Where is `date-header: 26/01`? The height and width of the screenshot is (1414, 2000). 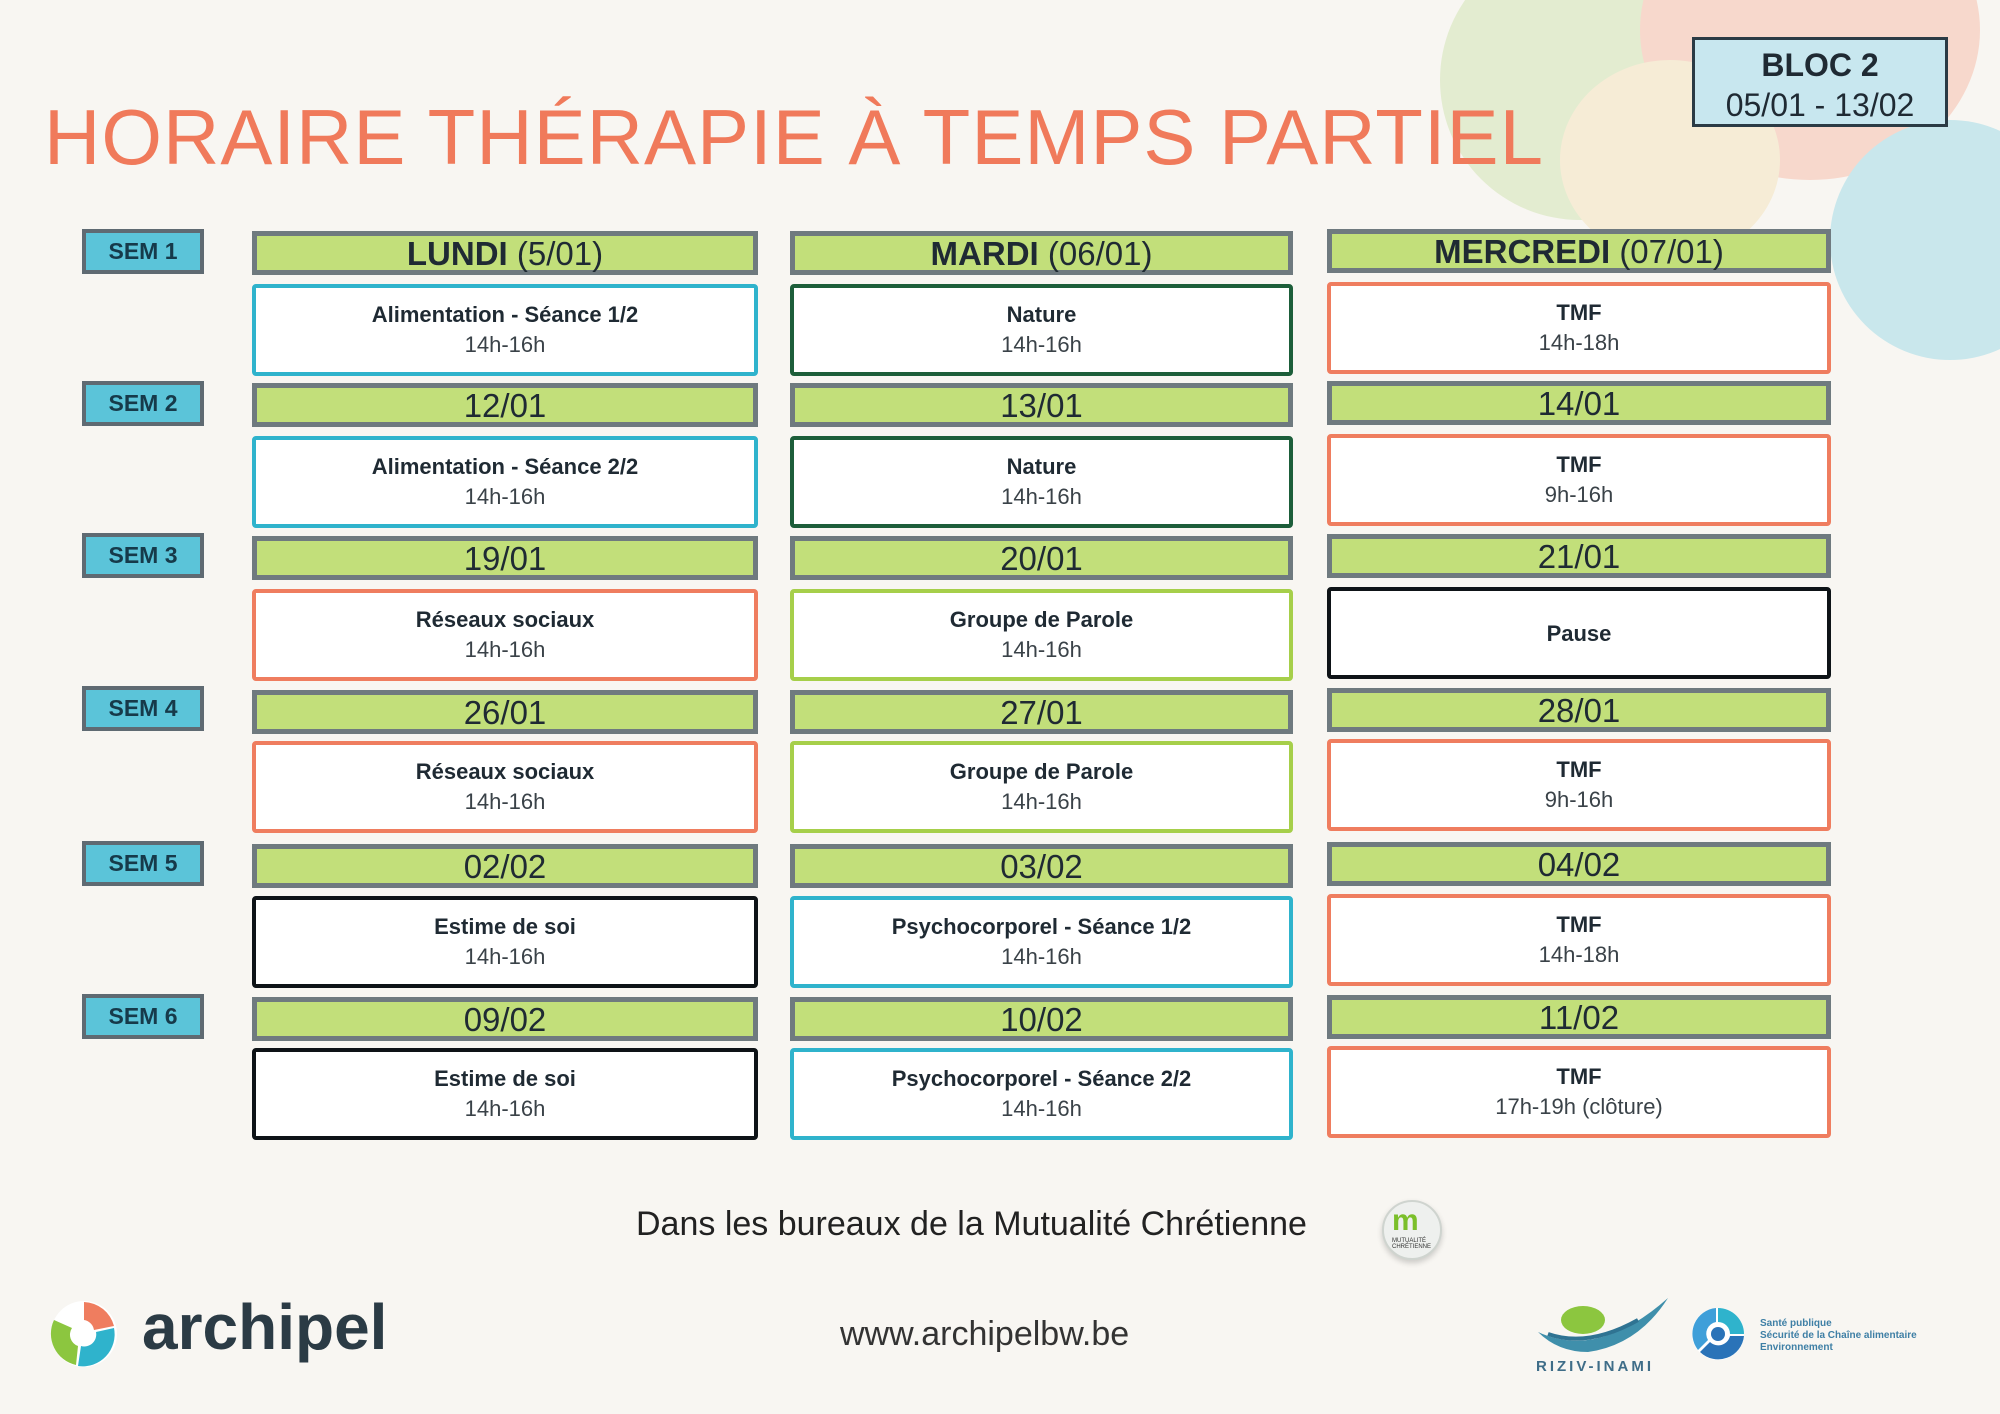 date-header: 26/01 is located at coordinates (505, 712).